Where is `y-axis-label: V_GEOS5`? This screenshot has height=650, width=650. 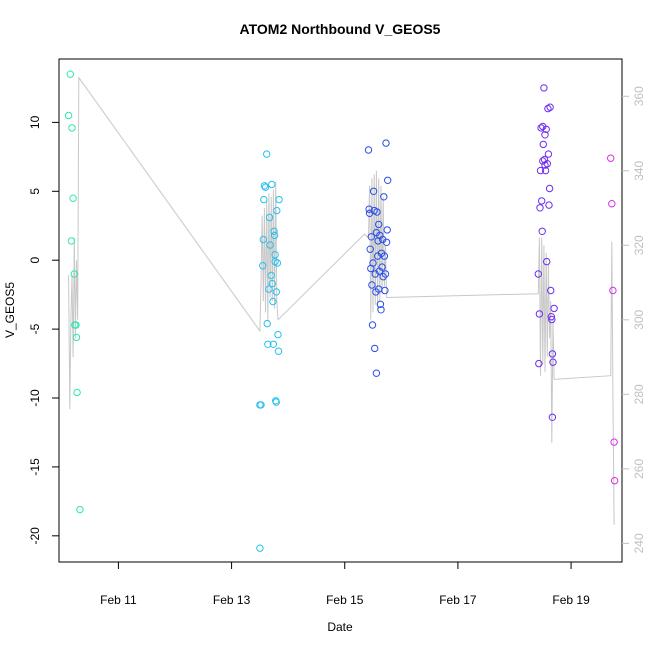
y-axis-label: V_GEOS5 is located at coordinates (10, 310).